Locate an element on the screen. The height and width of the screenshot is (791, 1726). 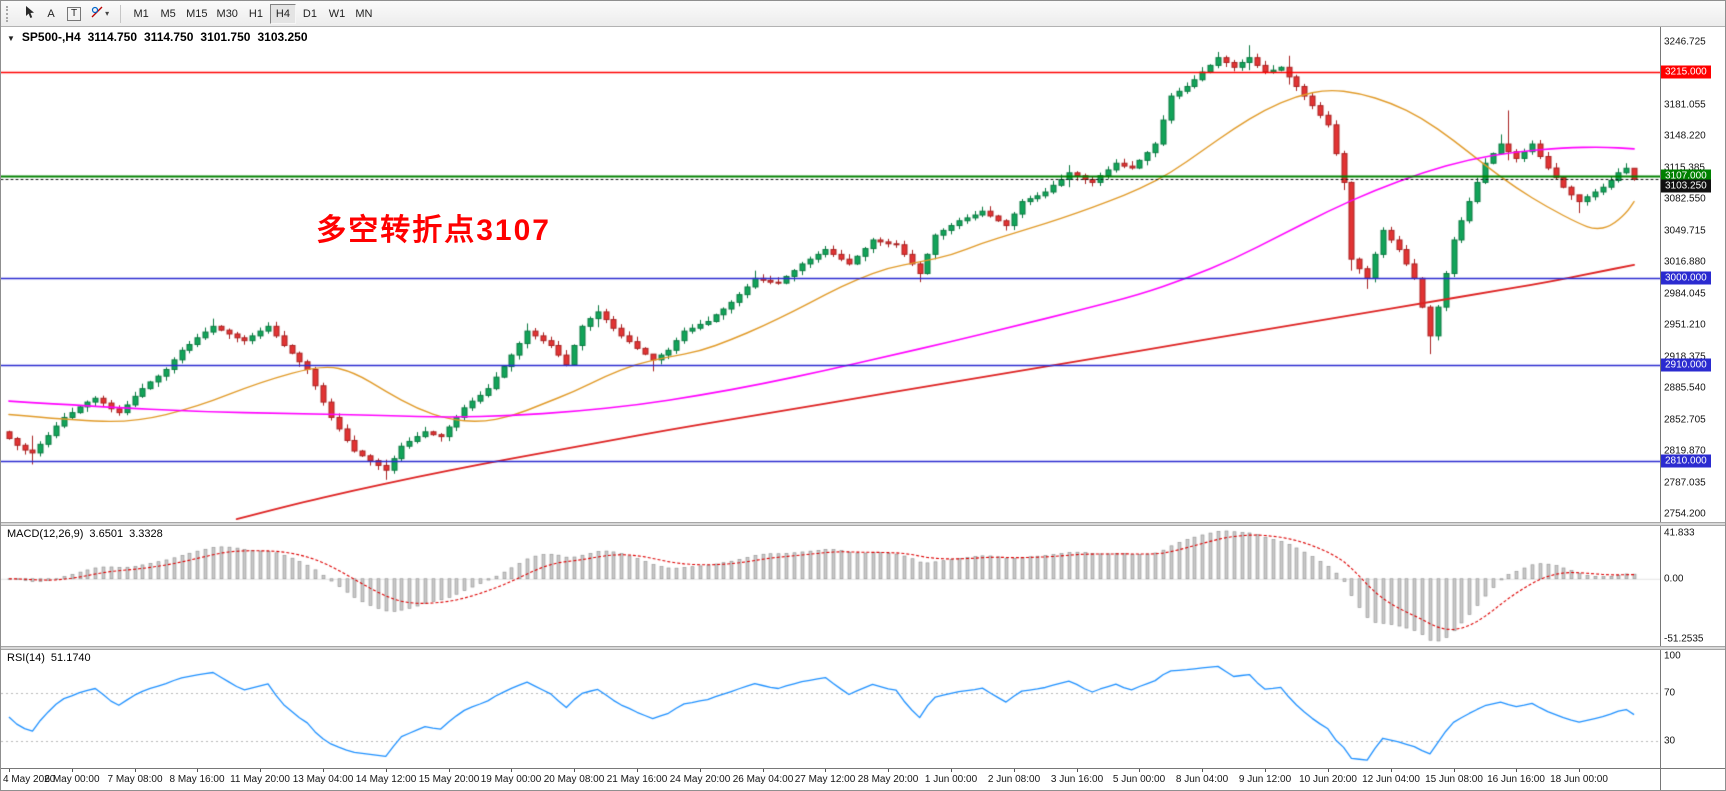
rsi-canvas is located at coordinates (830, 709).